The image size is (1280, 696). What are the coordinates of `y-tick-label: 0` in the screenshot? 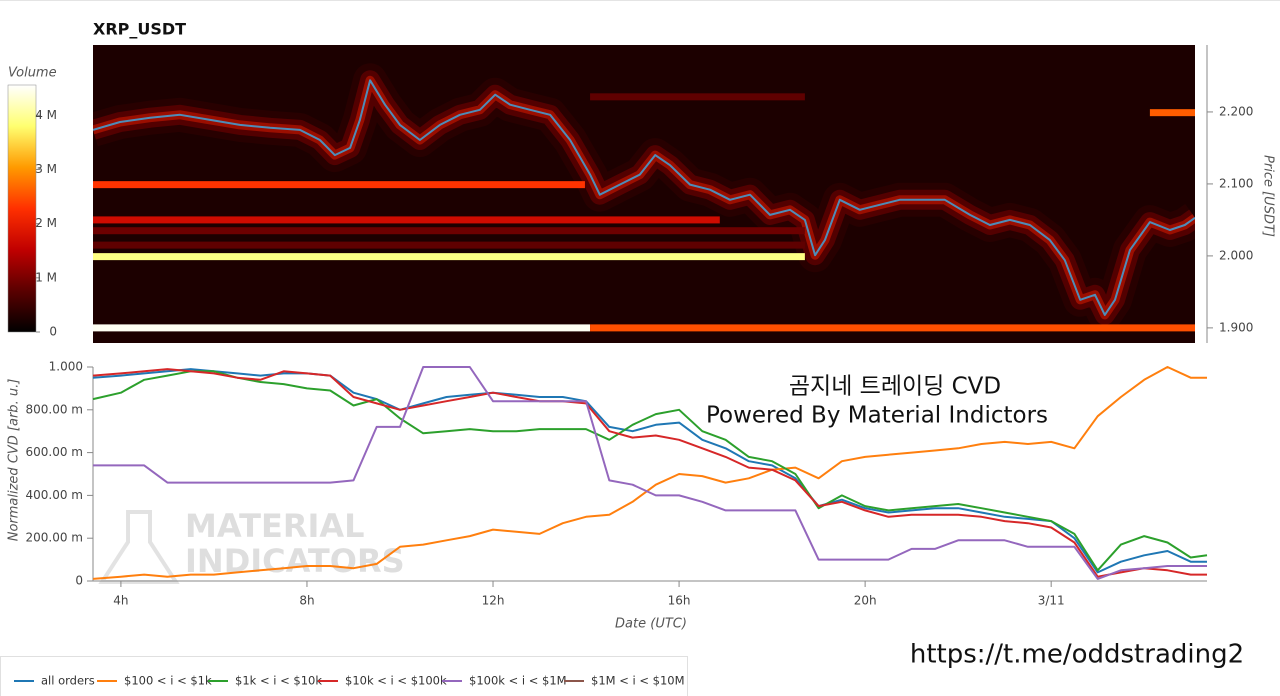 It's located at (79, 581).